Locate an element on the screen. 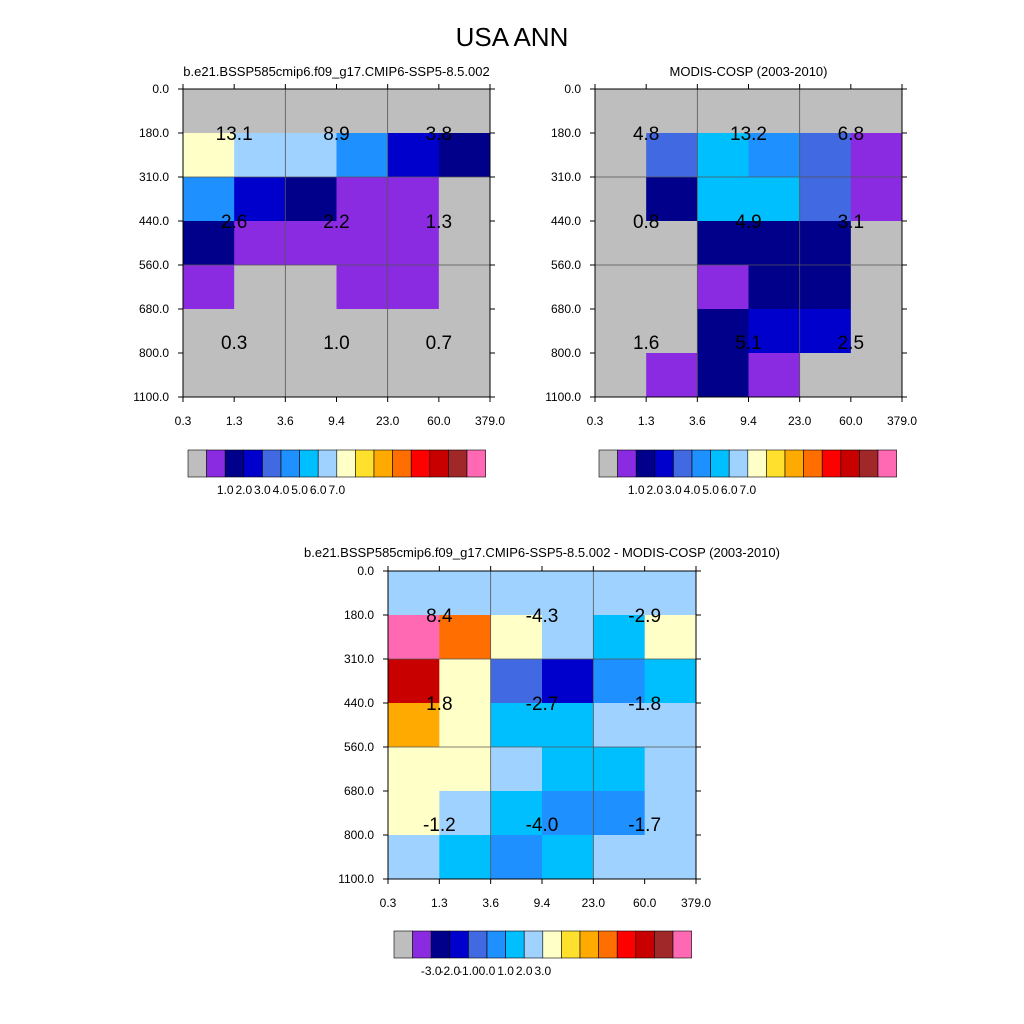 This screenshot has height=1024, width=1024. data-label: 13.1 is located at coordinates (234, 134).